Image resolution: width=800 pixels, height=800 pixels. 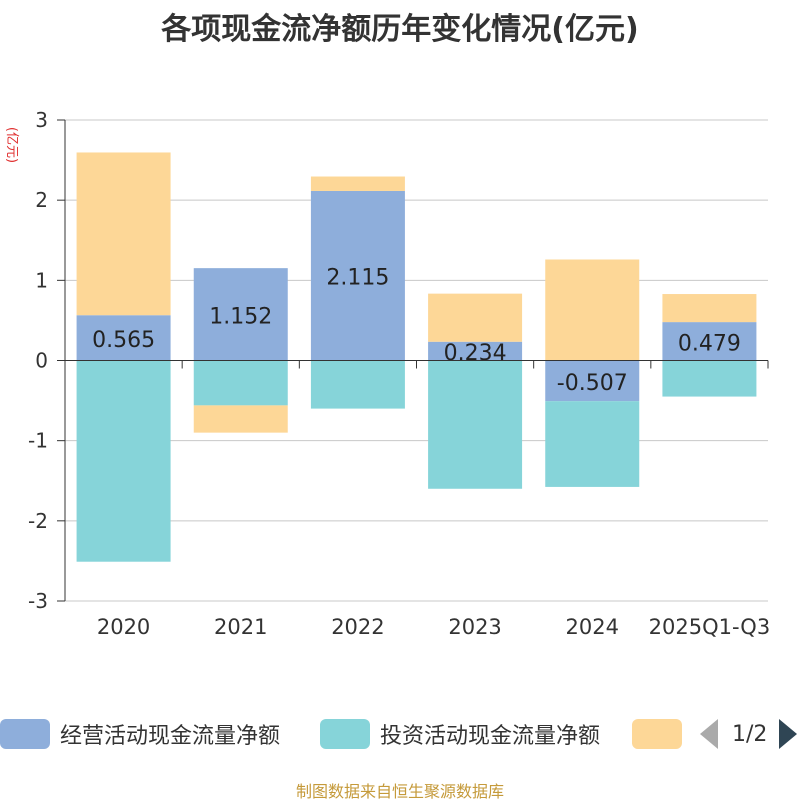 I want to click on y-tick-label: -2, so click(x=38, y=521).